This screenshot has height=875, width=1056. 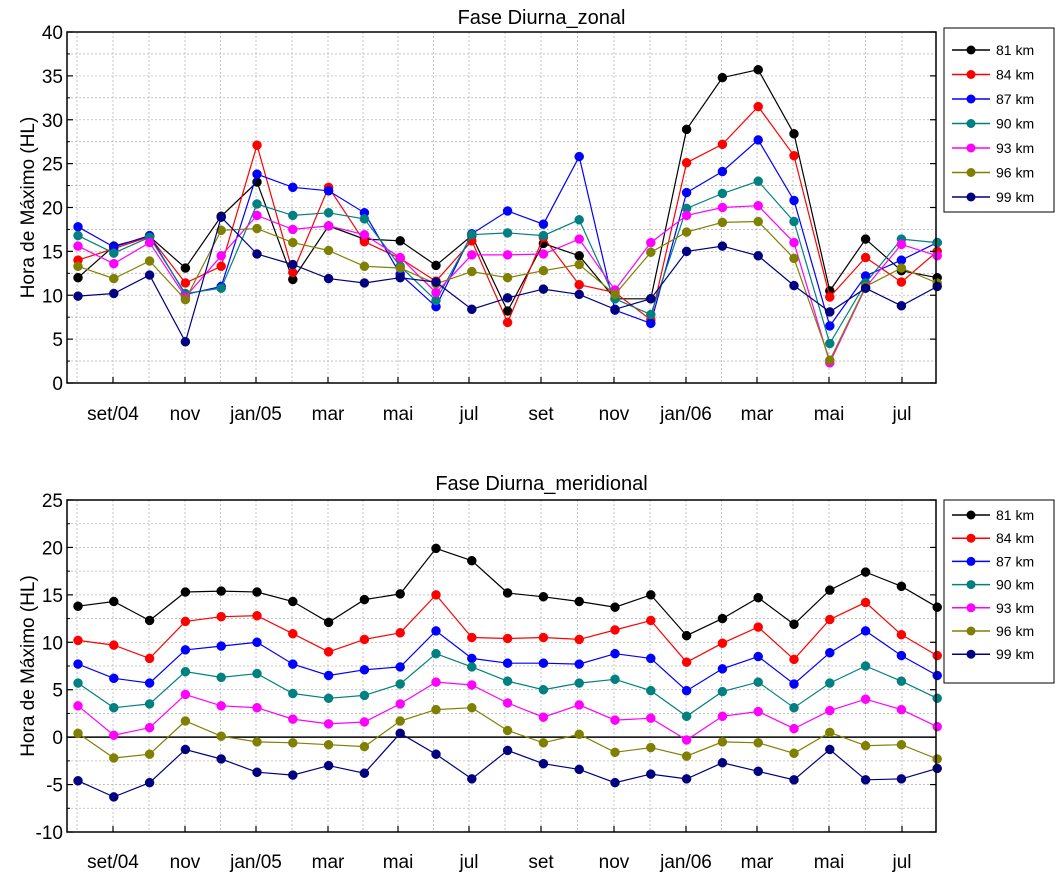 What do you see at coordinates (999, 120) in the screenshot?
I see `legend: 81 km 84 km 87 km 90 km 93 km 96 km 99 km` at bounding box center [999, 120].